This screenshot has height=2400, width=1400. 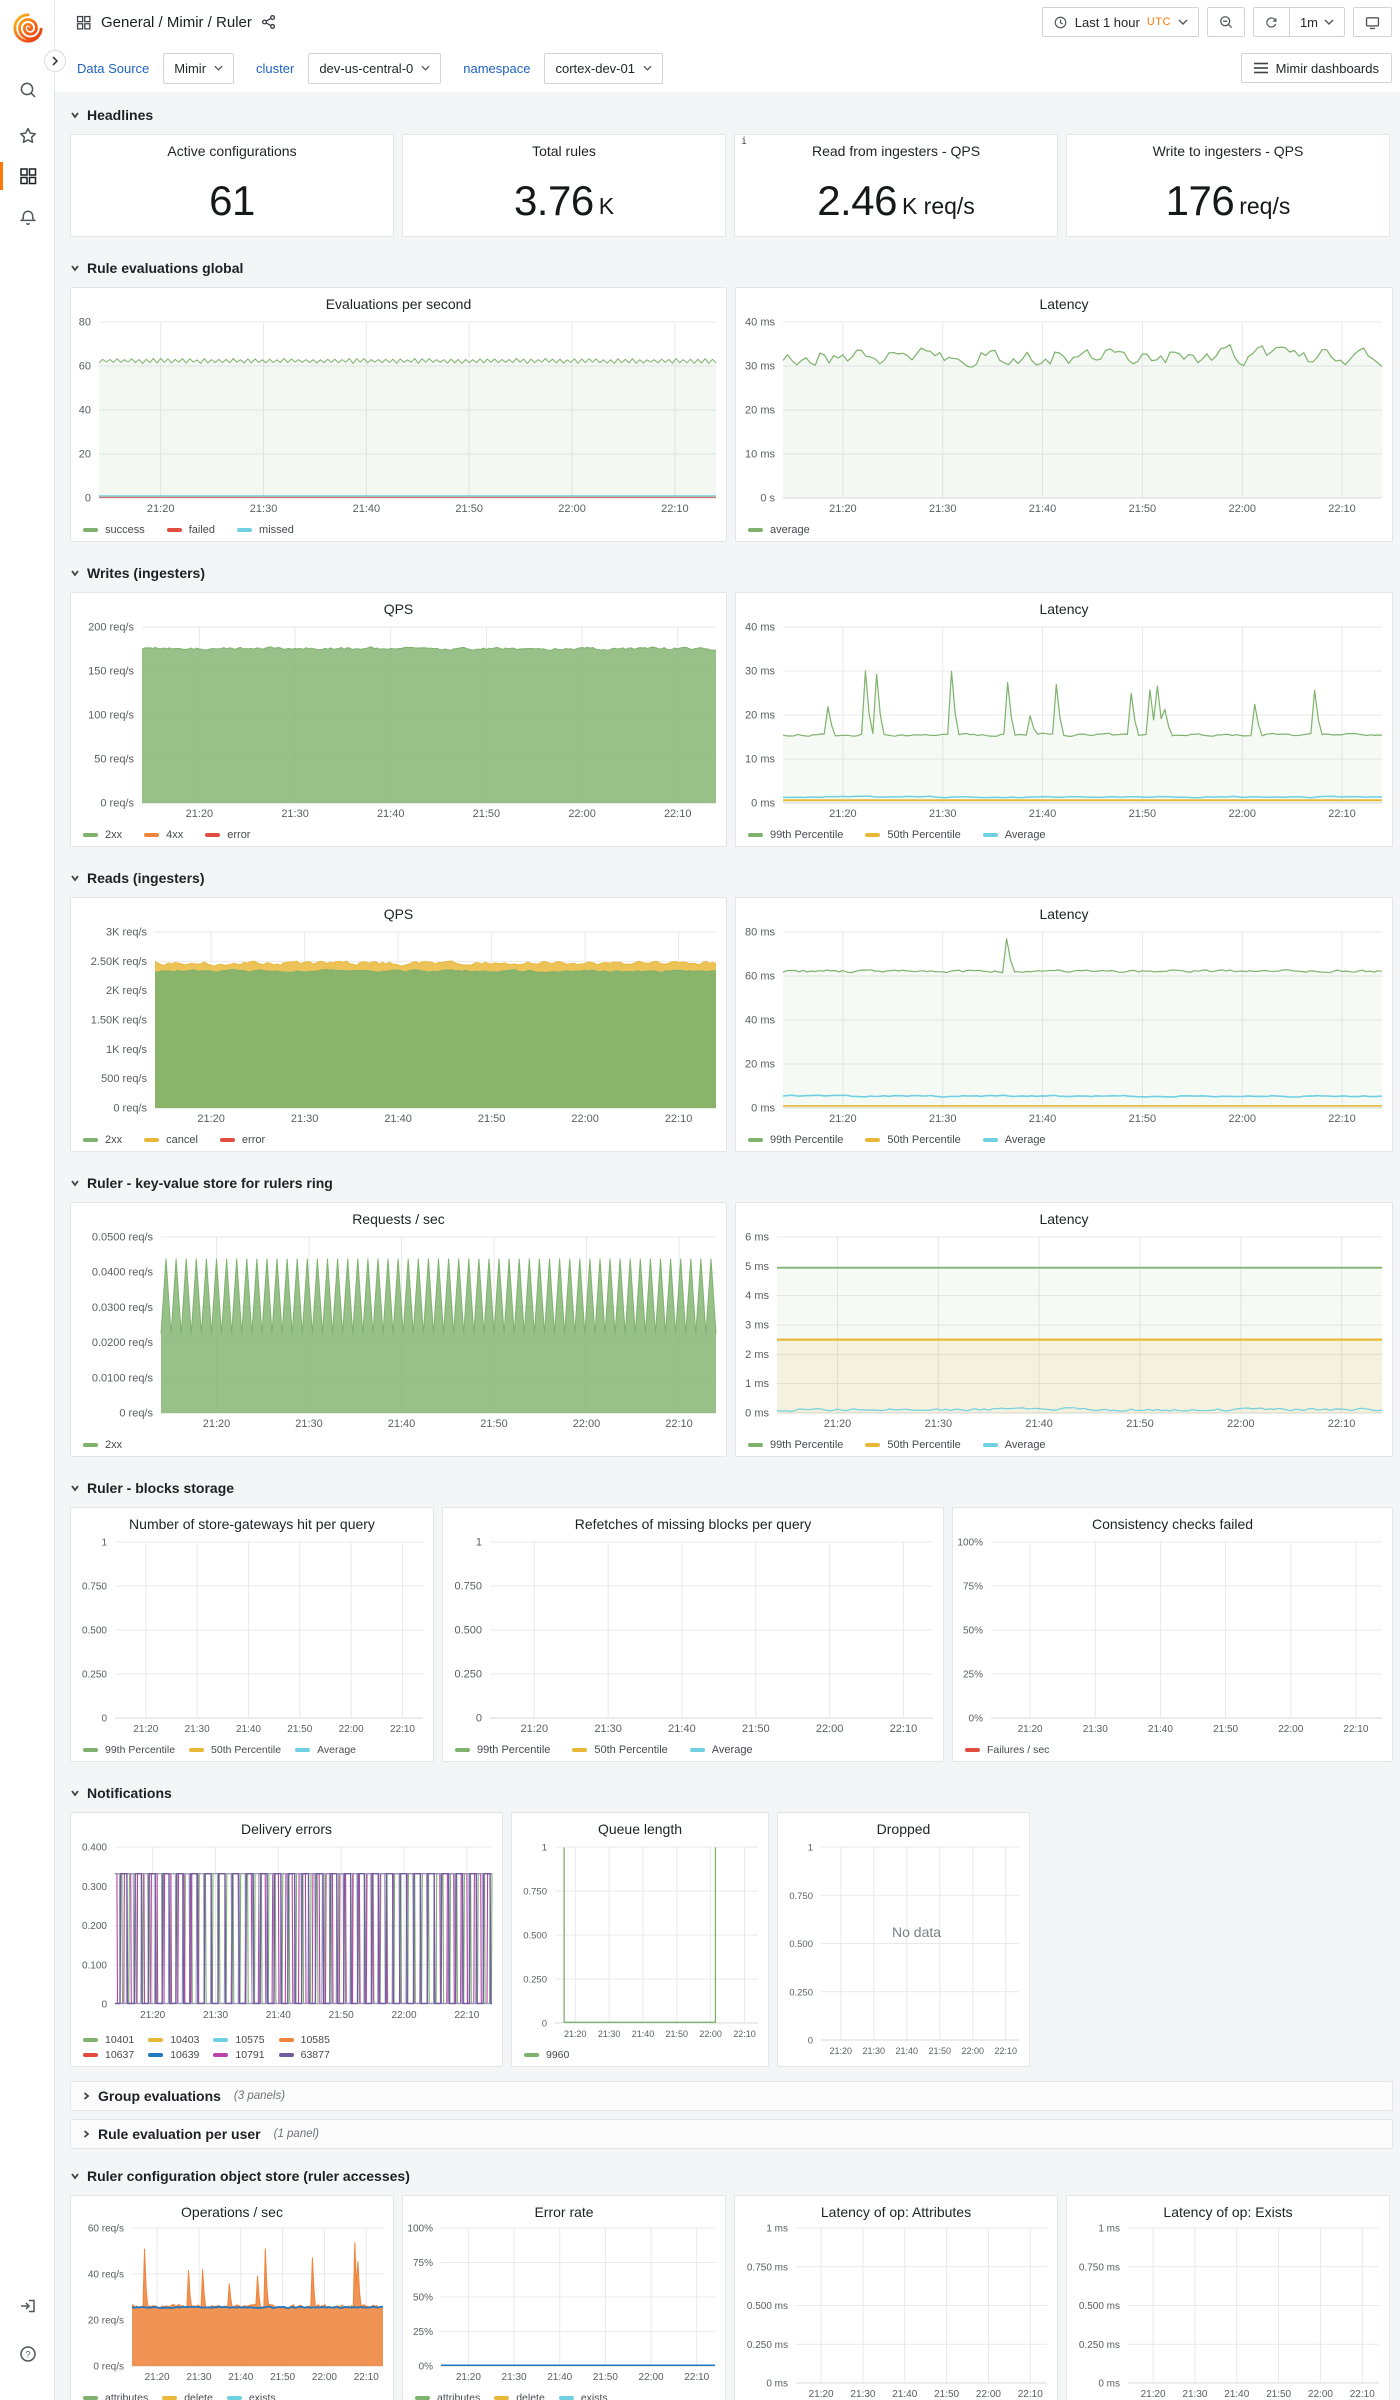 What do you see at coordinates (731, 2096) in the screenshot?
I see `collapsed-row: Group evaluations (3 panels)` at bounding box center [731, 2096].